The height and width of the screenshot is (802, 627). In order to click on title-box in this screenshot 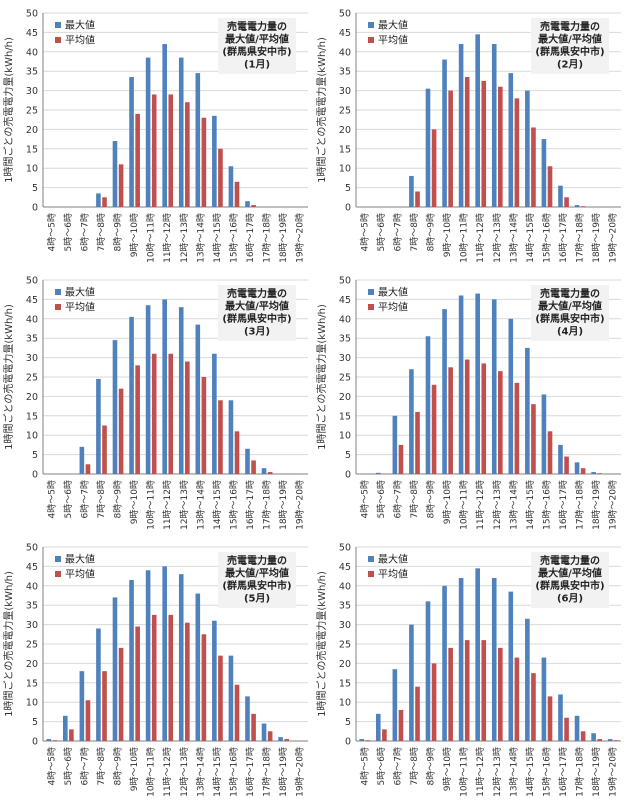, I will do `click(570, 313)`.